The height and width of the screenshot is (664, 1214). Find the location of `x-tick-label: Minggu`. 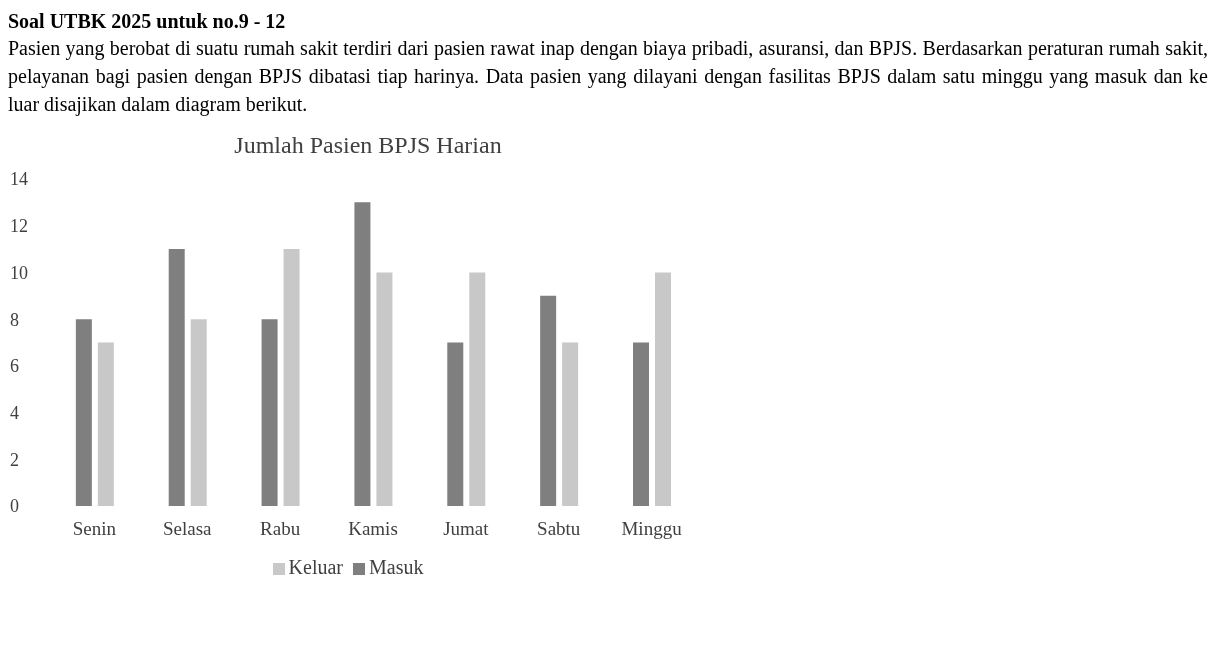

x-tick-label: Minggu is located at coordinates (652, 529).